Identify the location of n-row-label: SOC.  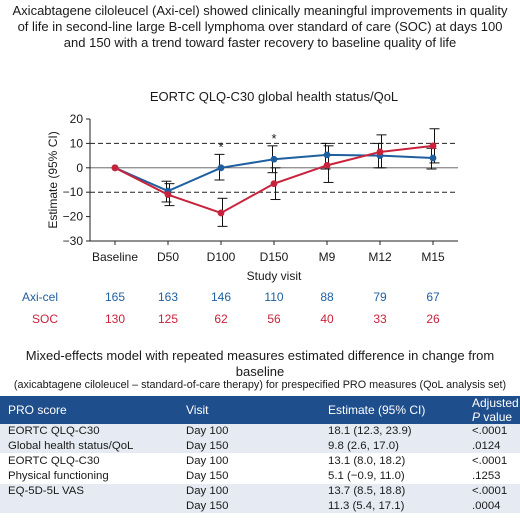
(44, 319).